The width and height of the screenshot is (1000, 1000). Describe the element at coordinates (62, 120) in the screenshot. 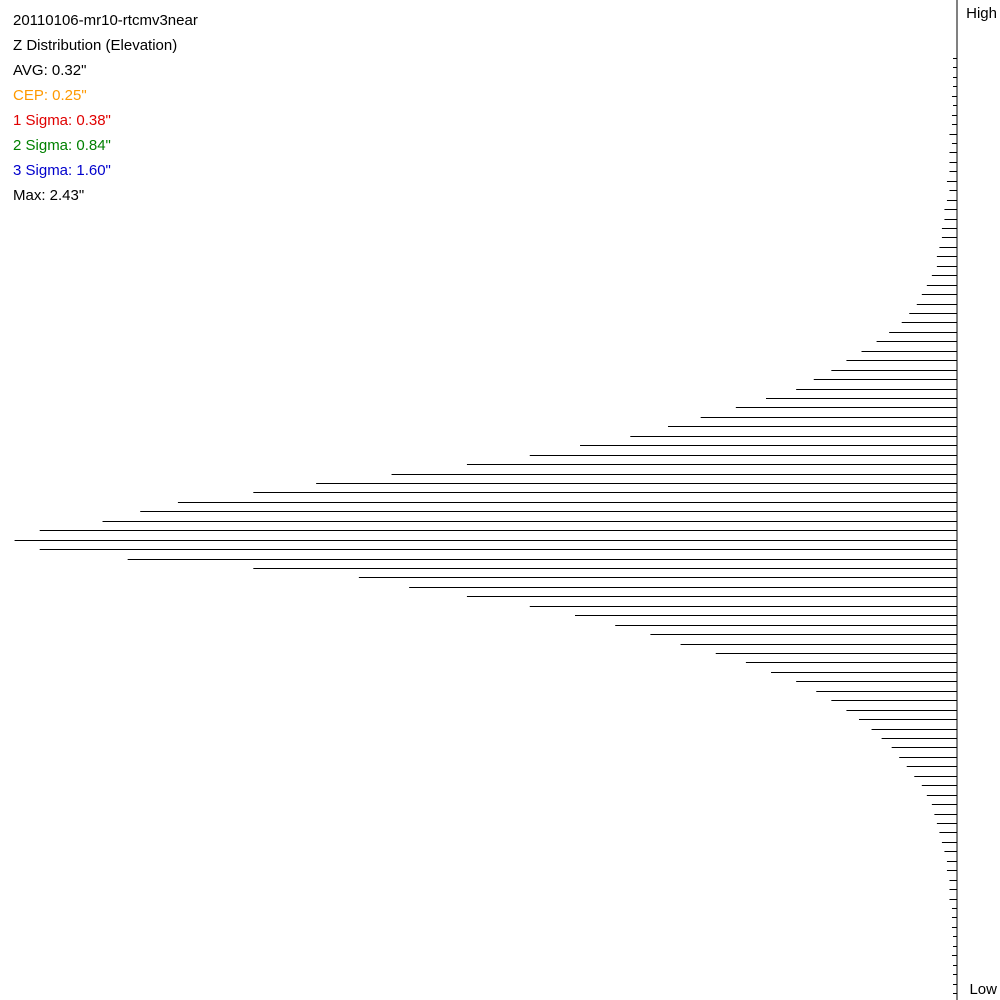

I see `sigma1-stat: 1 Sigma: 0.38"` at that location.